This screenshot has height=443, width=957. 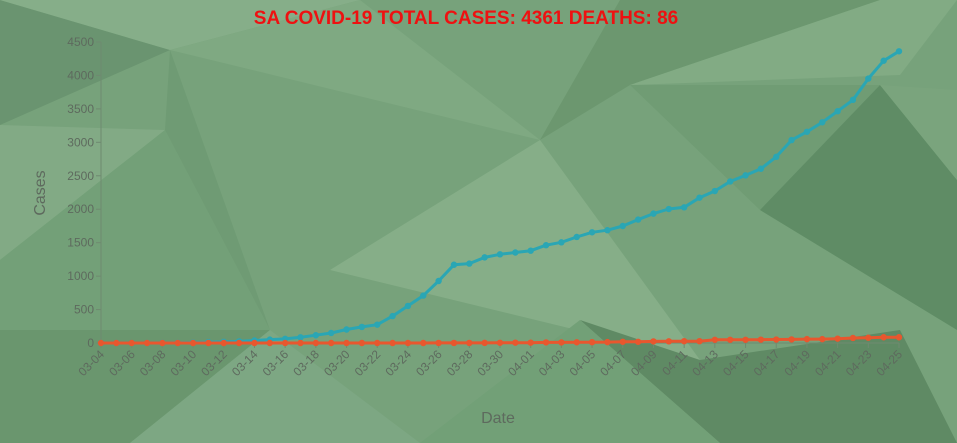 What do you see at coordinates (398, 363) in the screenshot?
I see `x-tick-label: 03-24` at bounding box center [398, 363].